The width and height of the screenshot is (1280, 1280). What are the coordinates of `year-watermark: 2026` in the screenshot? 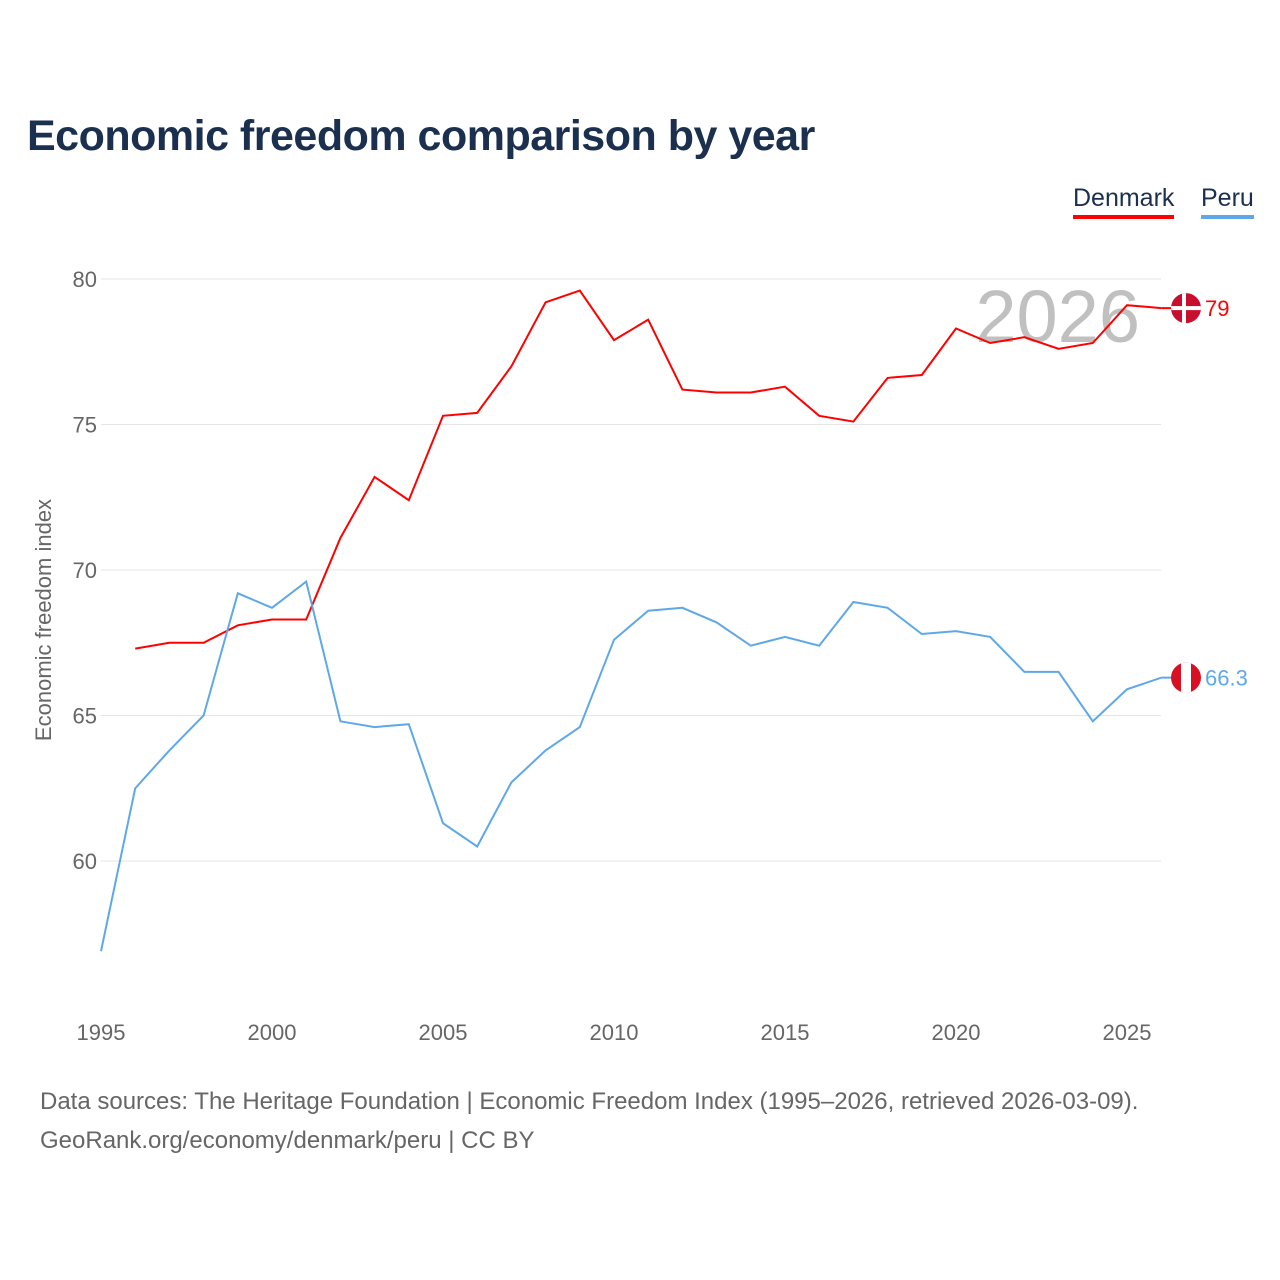 It's located at (1057, 316).